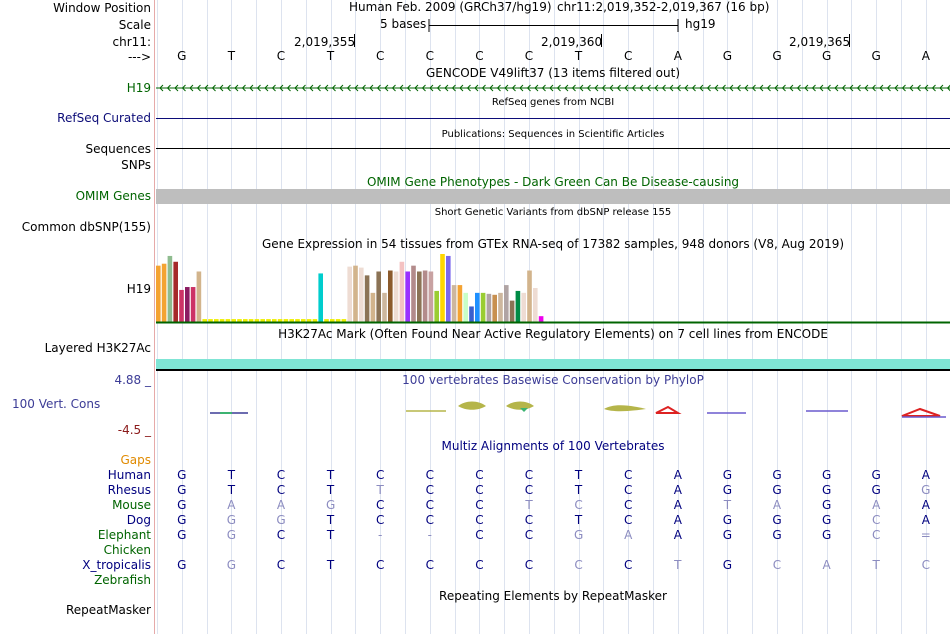 The image size is (950, 634). What do you see at coordinates (231, 56) in the screenshot?
I see `reference-base: T` at bounding box center [231, 56].